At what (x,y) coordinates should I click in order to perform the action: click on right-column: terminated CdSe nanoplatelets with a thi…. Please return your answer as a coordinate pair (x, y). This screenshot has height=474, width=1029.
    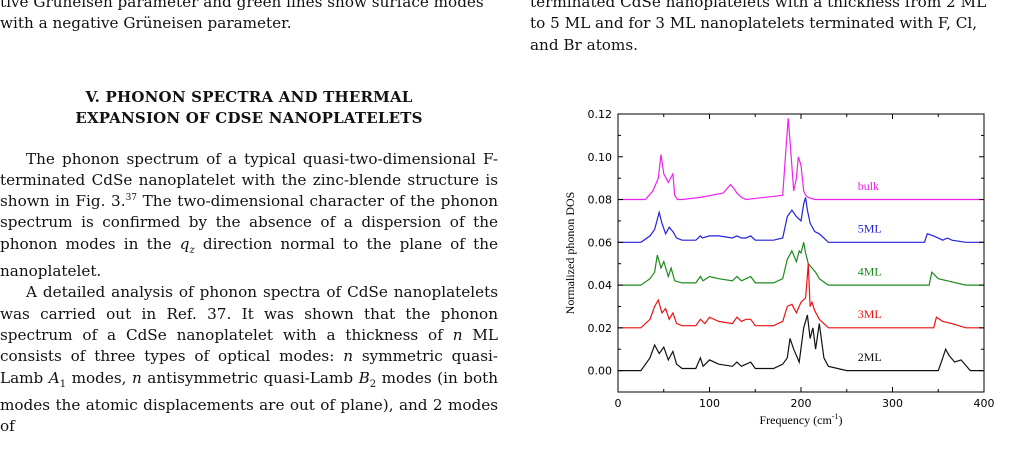
    Looking at the image, I should click on (779, 28).